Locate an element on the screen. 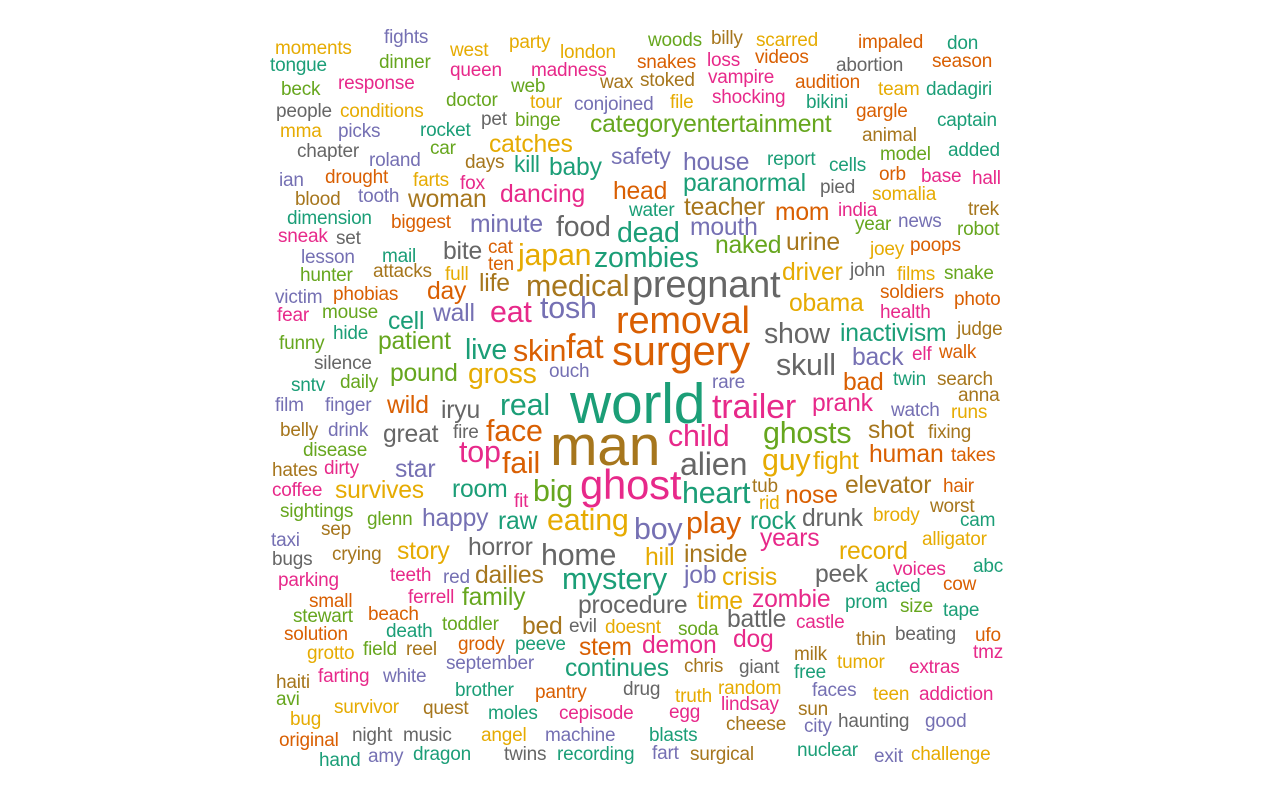 The width and height of the screenshot is (1280, 800). word-surgery: surgery is located at coordinates (681, 350).